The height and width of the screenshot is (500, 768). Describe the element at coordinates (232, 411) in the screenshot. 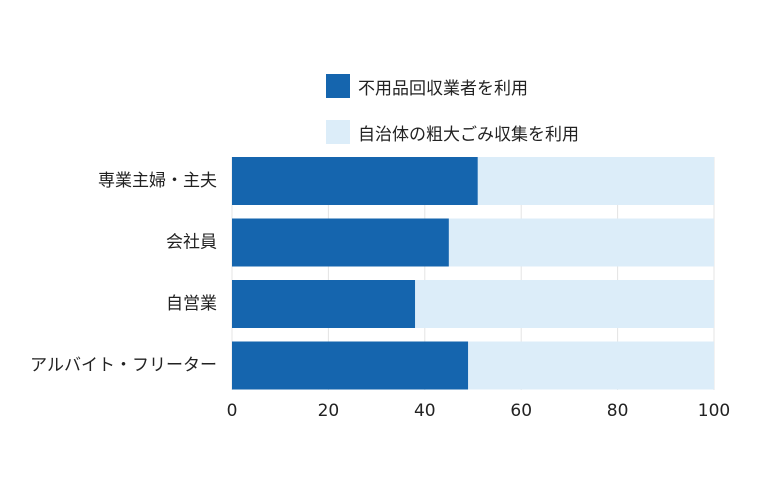

I see `x-tick-label: 0` at that location.